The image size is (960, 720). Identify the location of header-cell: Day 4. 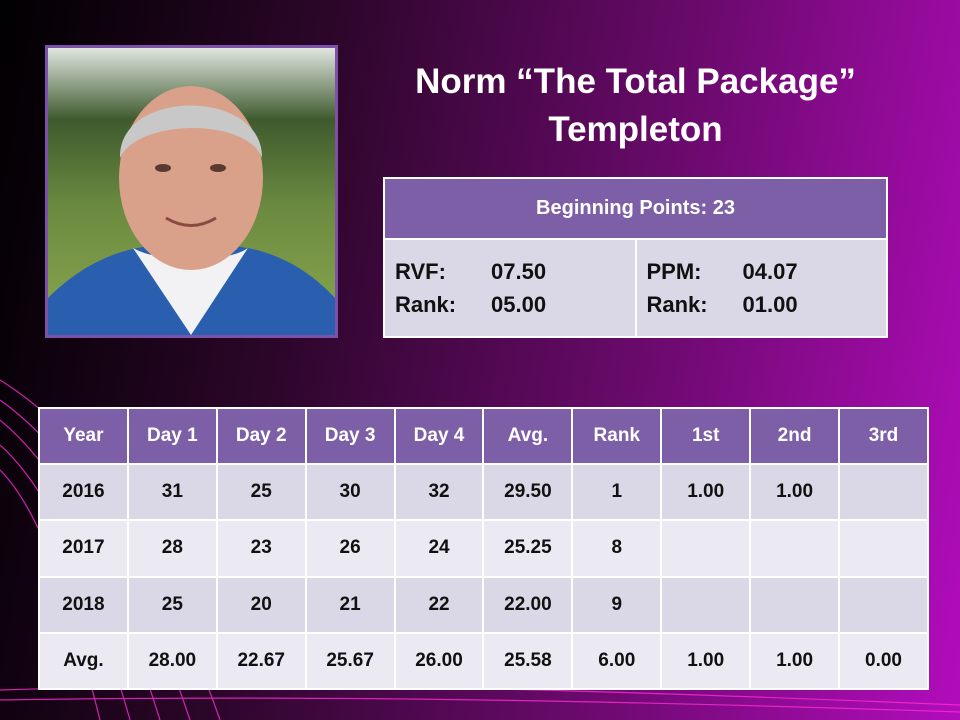
(439, 436).